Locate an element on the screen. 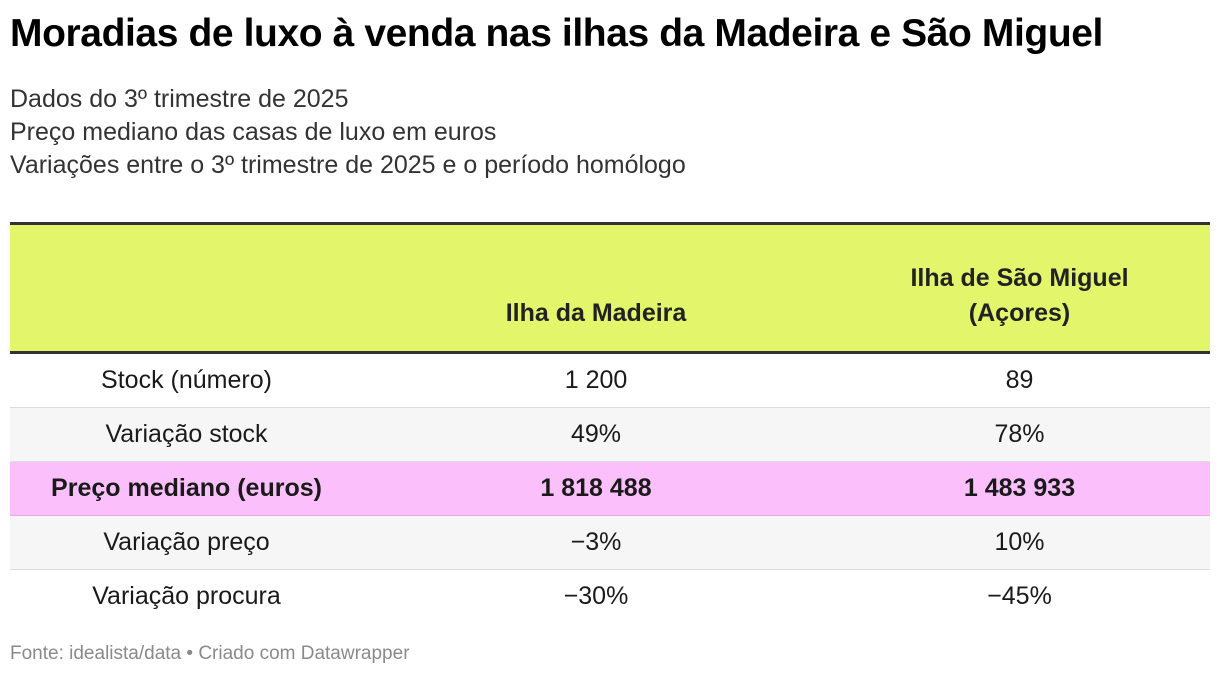 The image size is (1220, 678). cell-madeira: −3% is located at coordinates (596, 542).